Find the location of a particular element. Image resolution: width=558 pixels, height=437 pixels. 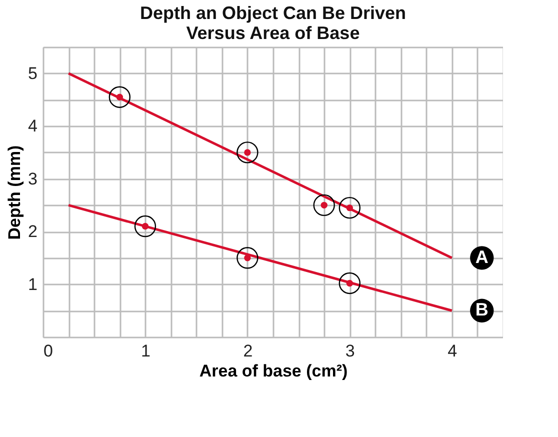

x-tick-label: 1 is located at coordinates (145, 351).